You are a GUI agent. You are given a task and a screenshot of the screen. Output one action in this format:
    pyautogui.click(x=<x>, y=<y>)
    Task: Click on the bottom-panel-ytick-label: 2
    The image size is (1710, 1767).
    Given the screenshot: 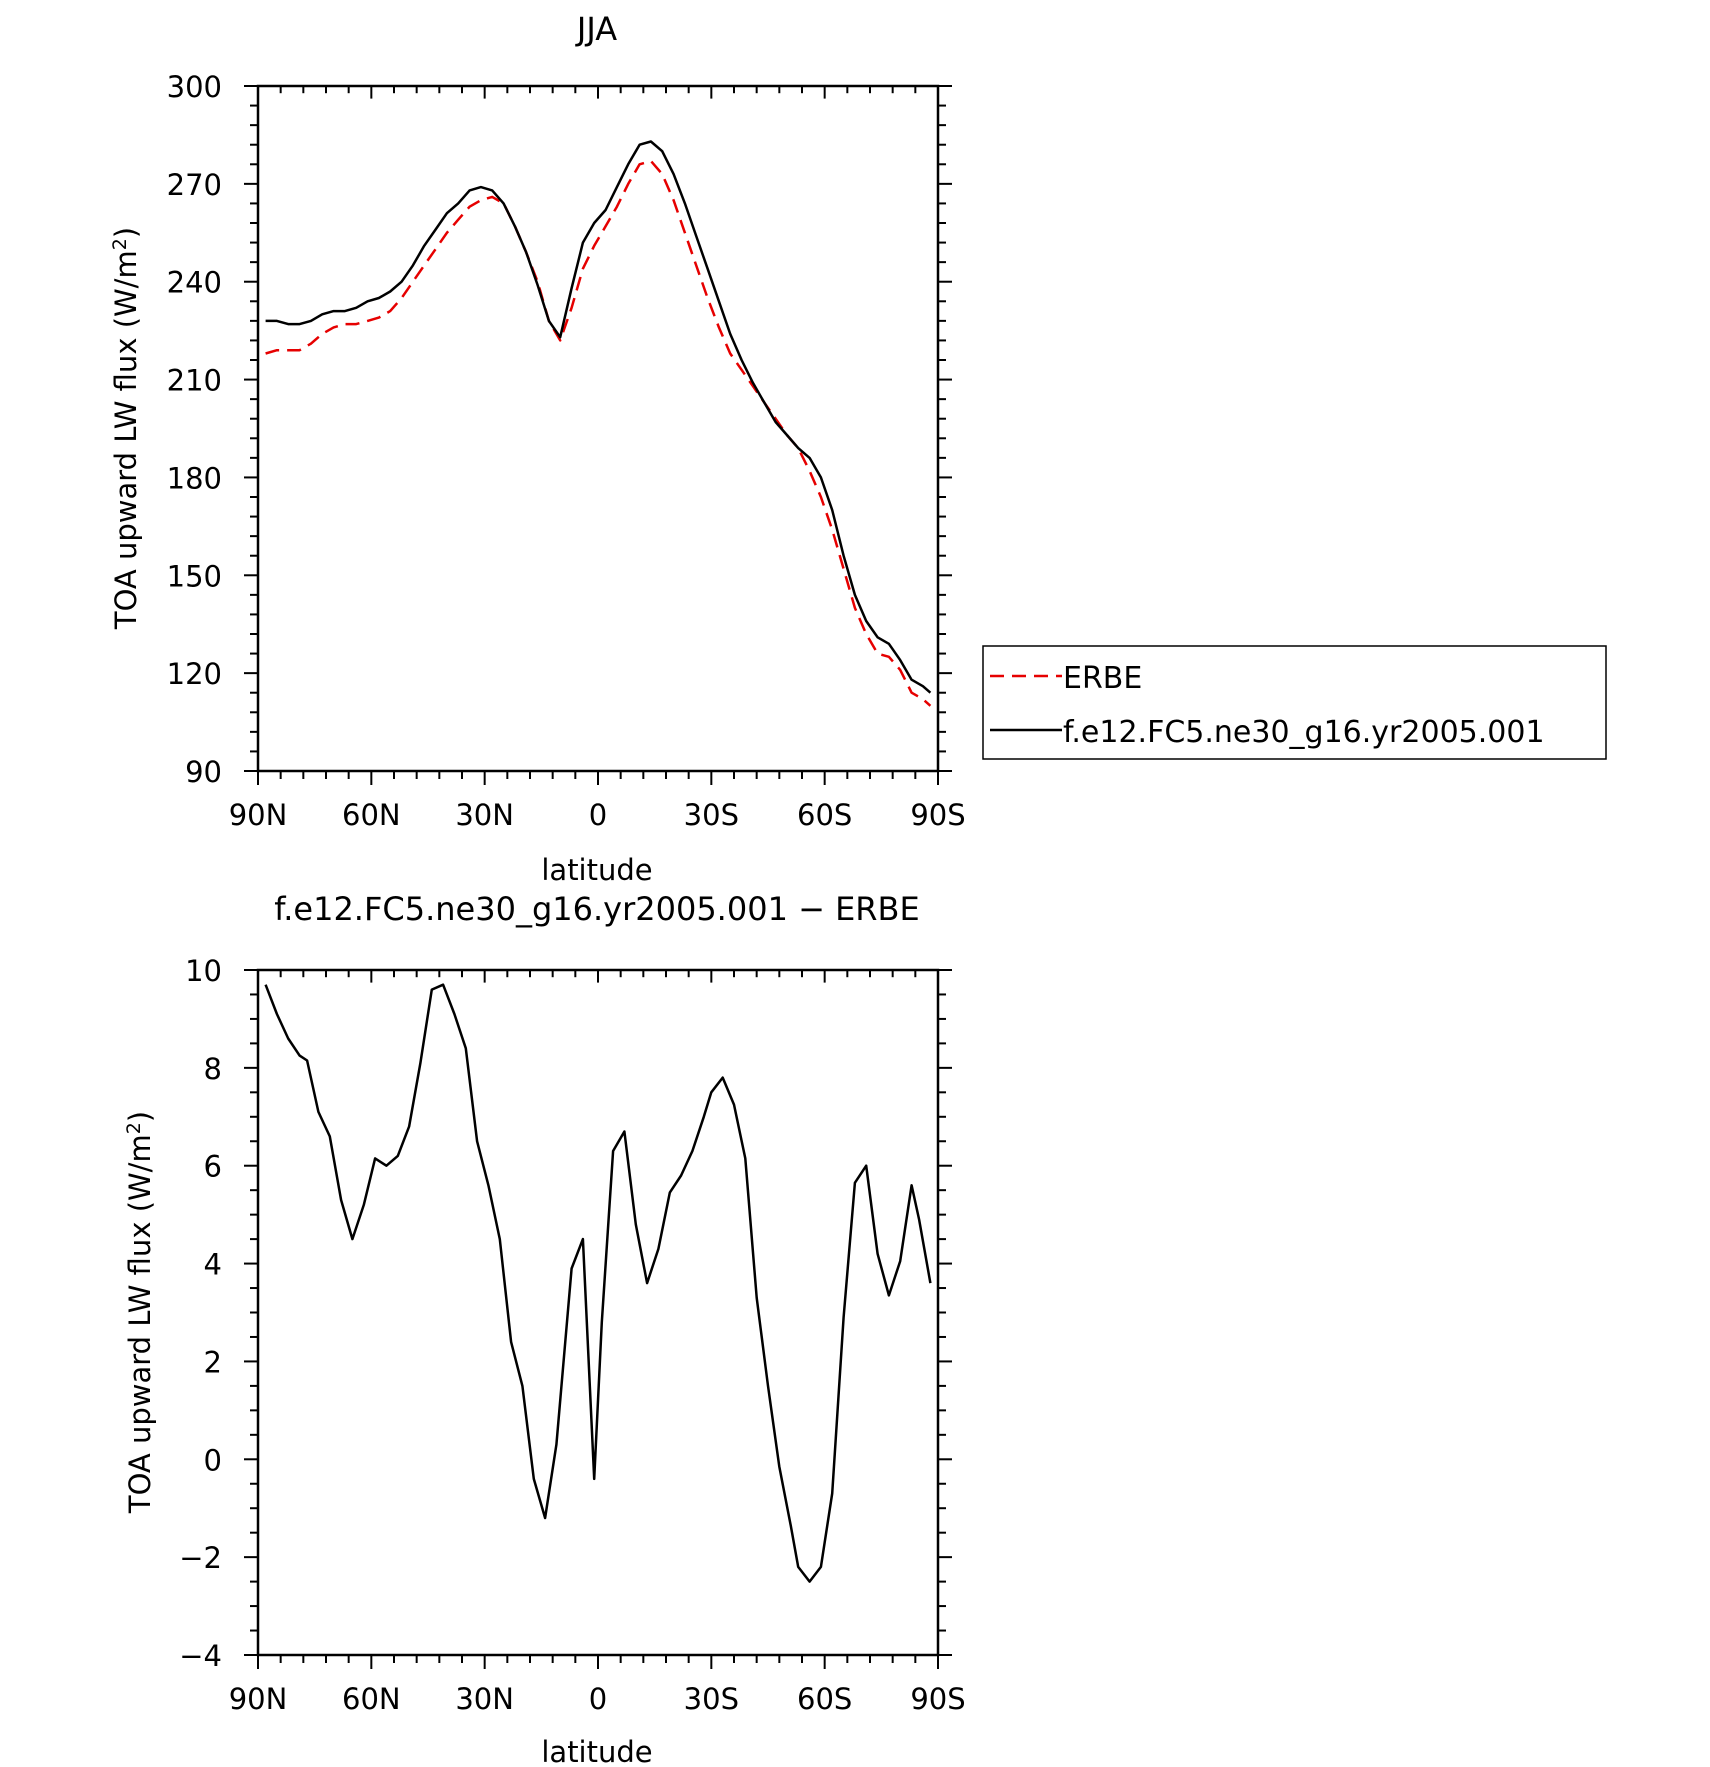 What is the action you would take?
    pyautogui.click(x=213, y=1362)
    